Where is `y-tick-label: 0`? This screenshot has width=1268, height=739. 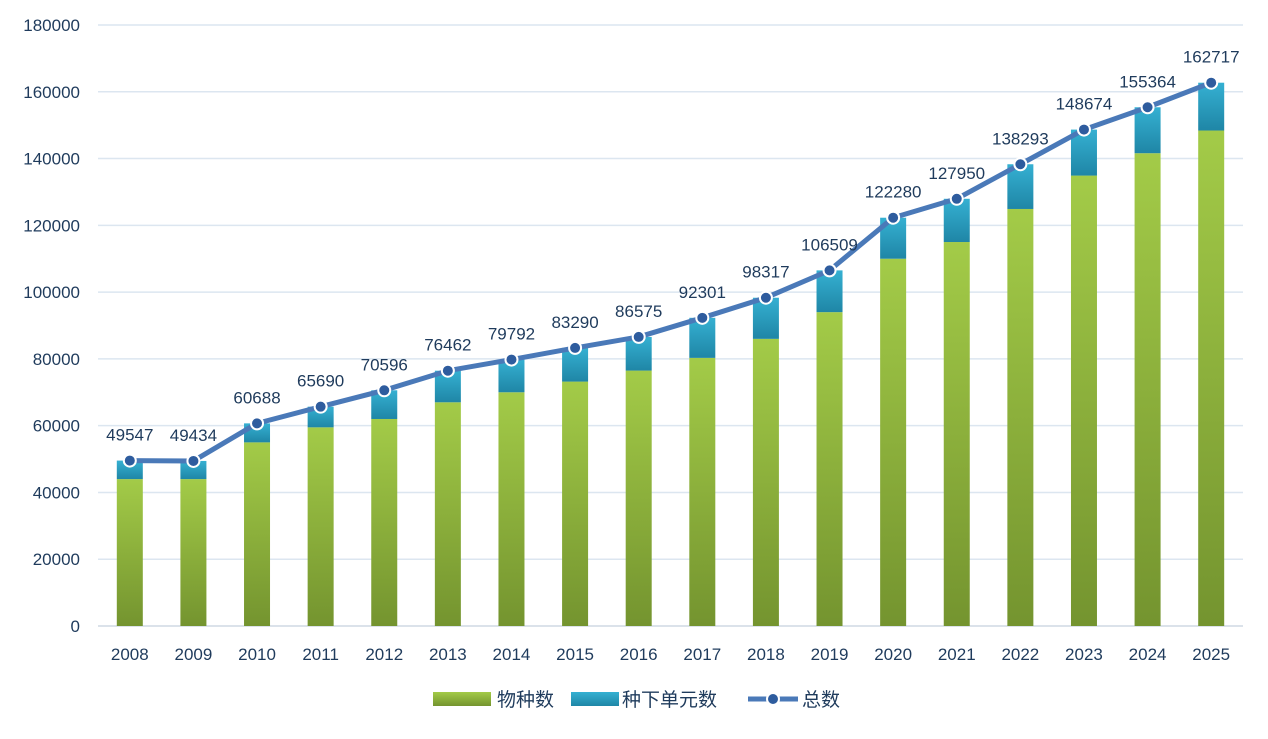 y-tick-label: 0 is located at coordinates (75, 626).